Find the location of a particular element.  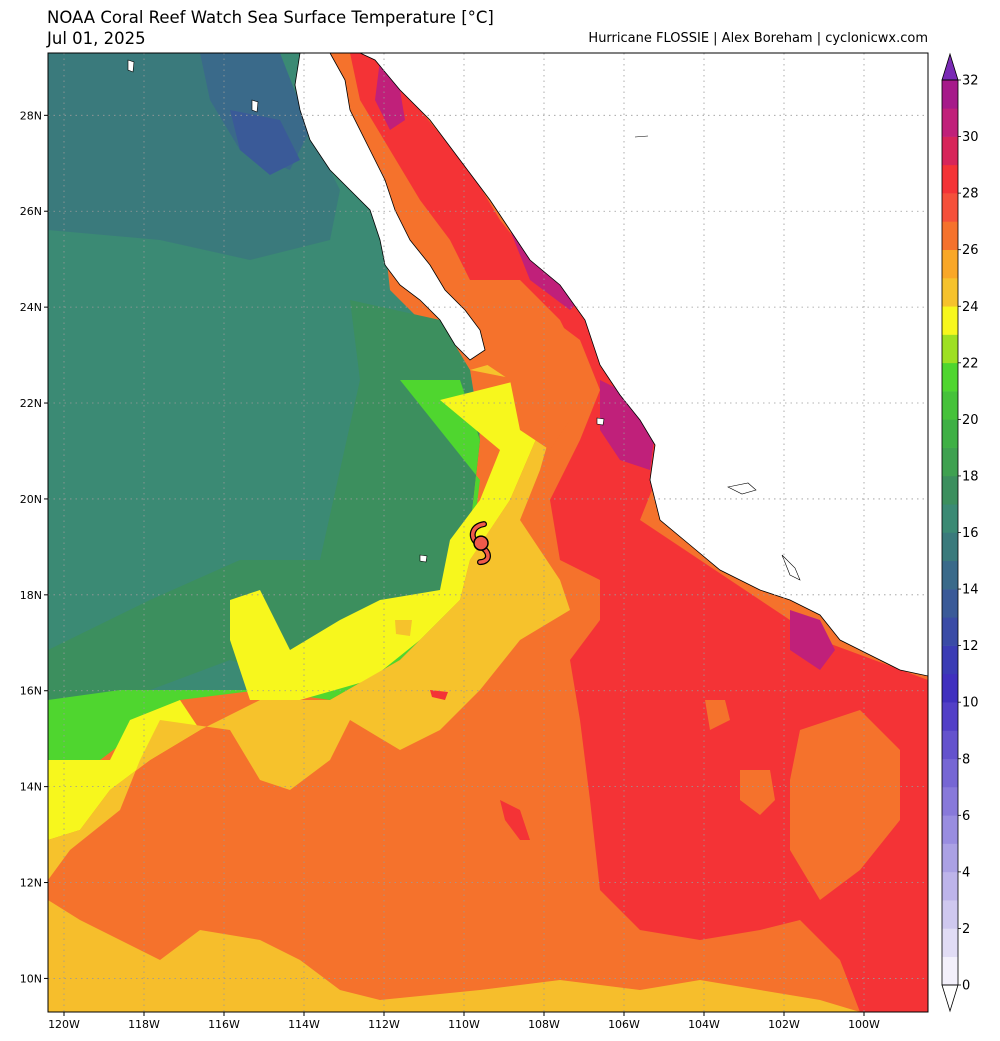

colorbar-label: 12 is located at coordinates (970, 646).